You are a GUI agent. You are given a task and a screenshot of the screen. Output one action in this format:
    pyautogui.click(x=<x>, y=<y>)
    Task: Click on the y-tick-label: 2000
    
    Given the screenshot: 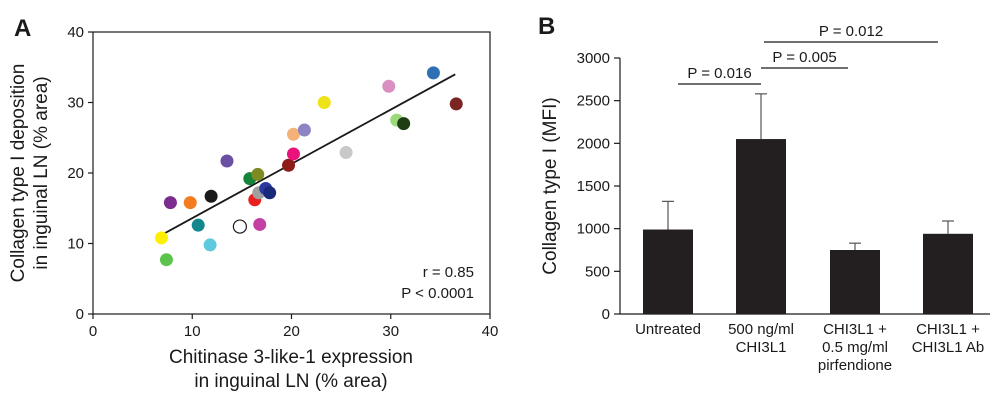 What is the action you would take?
    pyautogui.click(x=593, y=143)
    